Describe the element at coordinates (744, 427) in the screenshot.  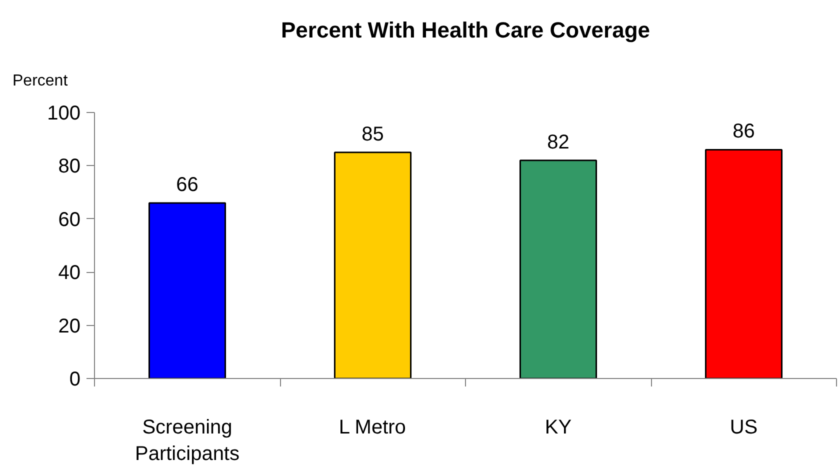
I see `x-tick-label: US` at that location.